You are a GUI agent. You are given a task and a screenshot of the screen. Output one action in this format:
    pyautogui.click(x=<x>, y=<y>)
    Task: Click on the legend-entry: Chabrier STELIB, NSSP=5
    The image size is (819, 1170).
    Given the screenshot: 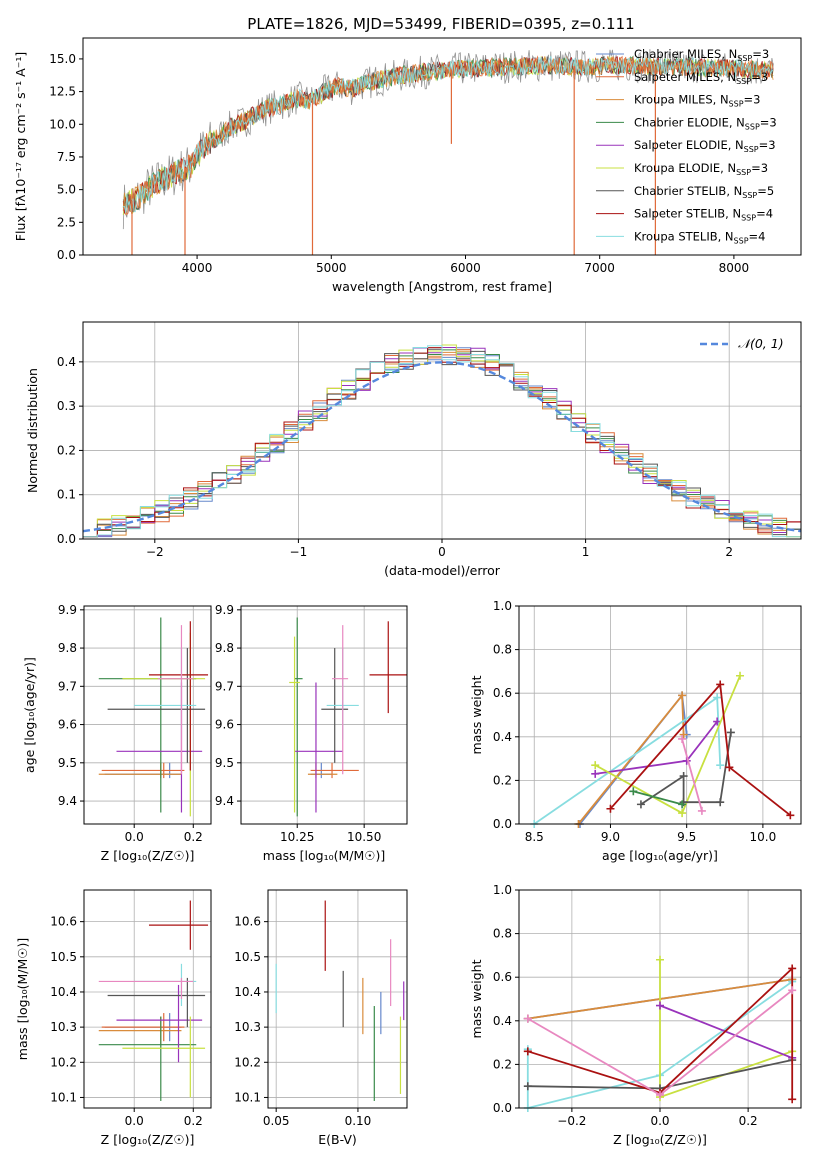 What is the action you would take?
    pyautogui.click(x=704, y=192)
    